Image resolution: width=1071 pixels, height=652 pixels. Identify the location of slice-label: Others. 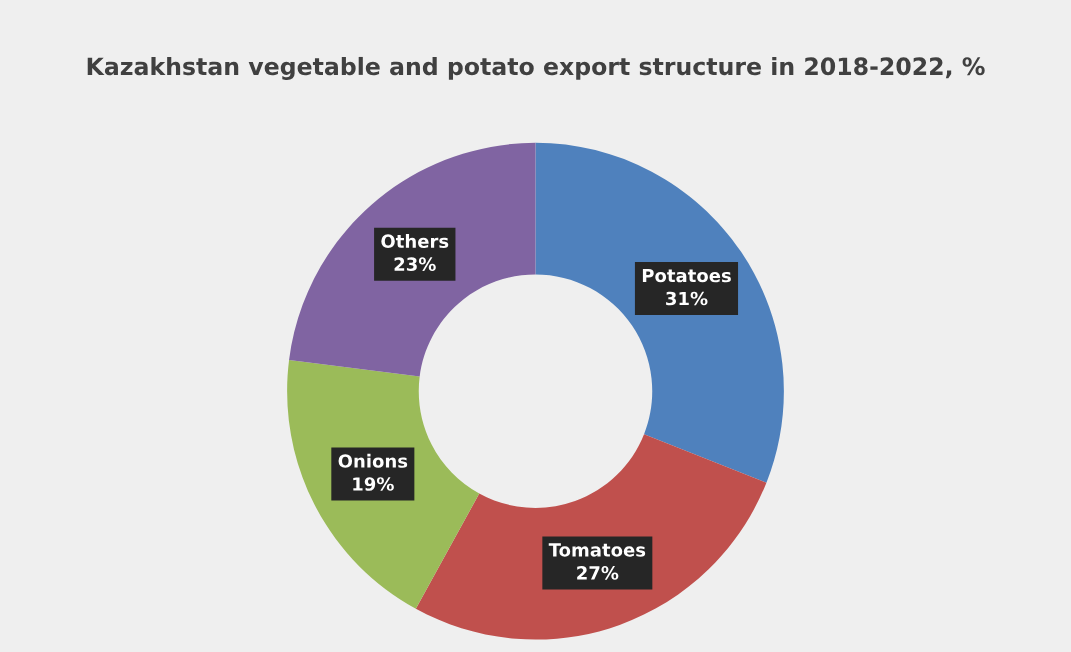
(415, 241).